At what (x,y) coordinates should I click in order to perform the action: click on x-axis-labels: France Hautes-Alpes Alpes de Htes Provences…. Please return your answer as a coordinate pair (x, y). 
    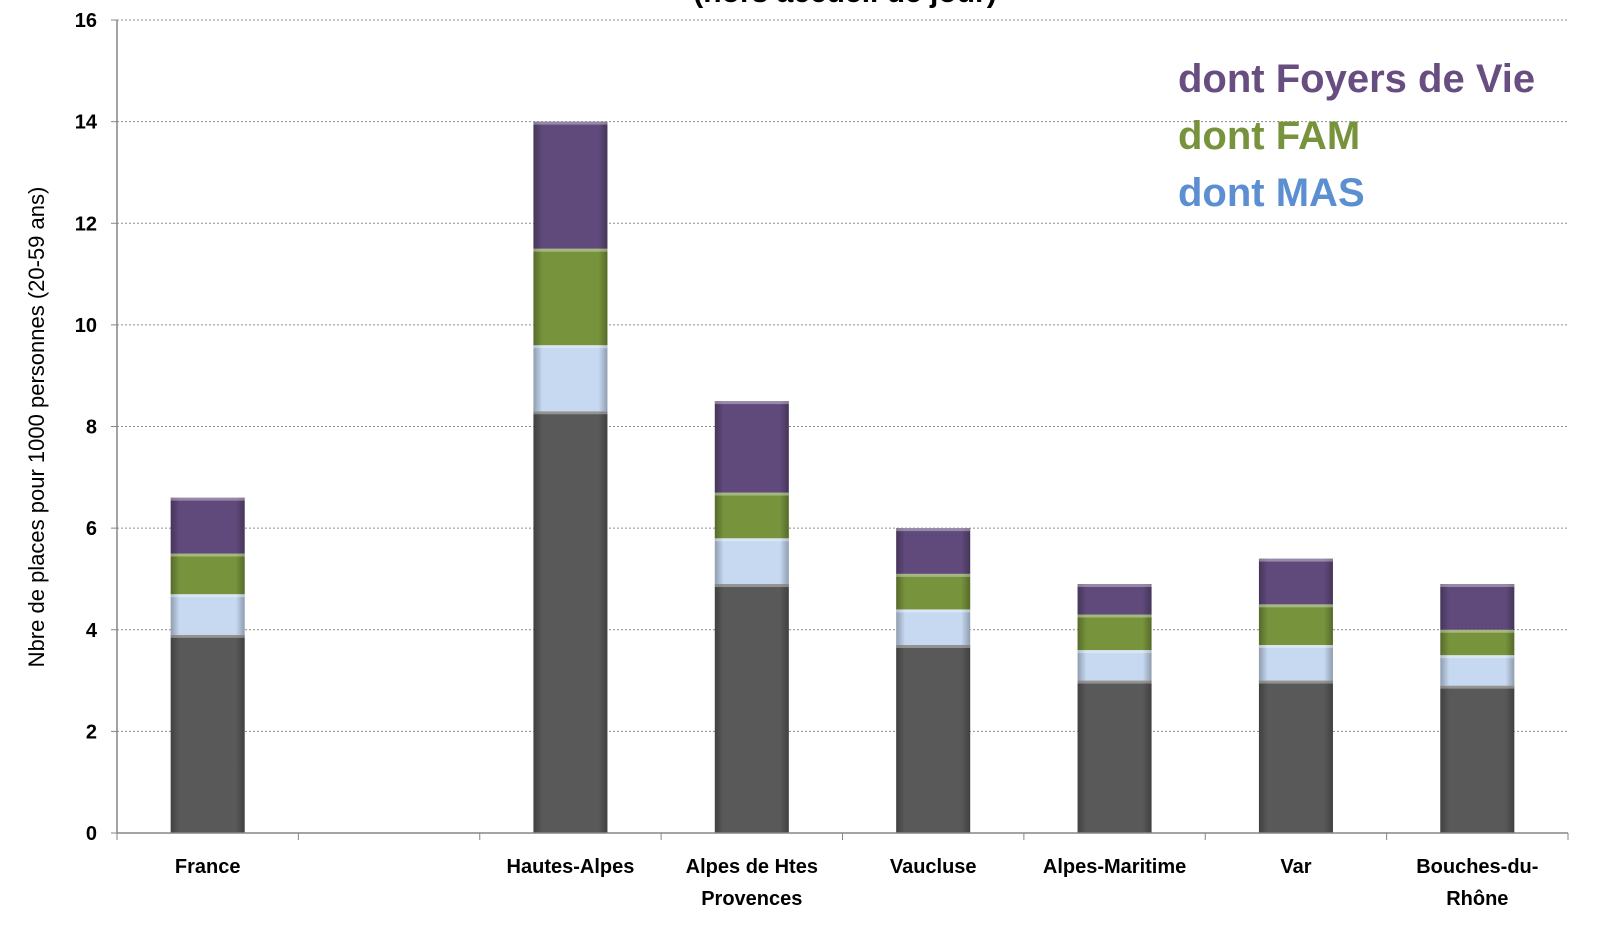
    Looking at the image, I should click on (857, 883).